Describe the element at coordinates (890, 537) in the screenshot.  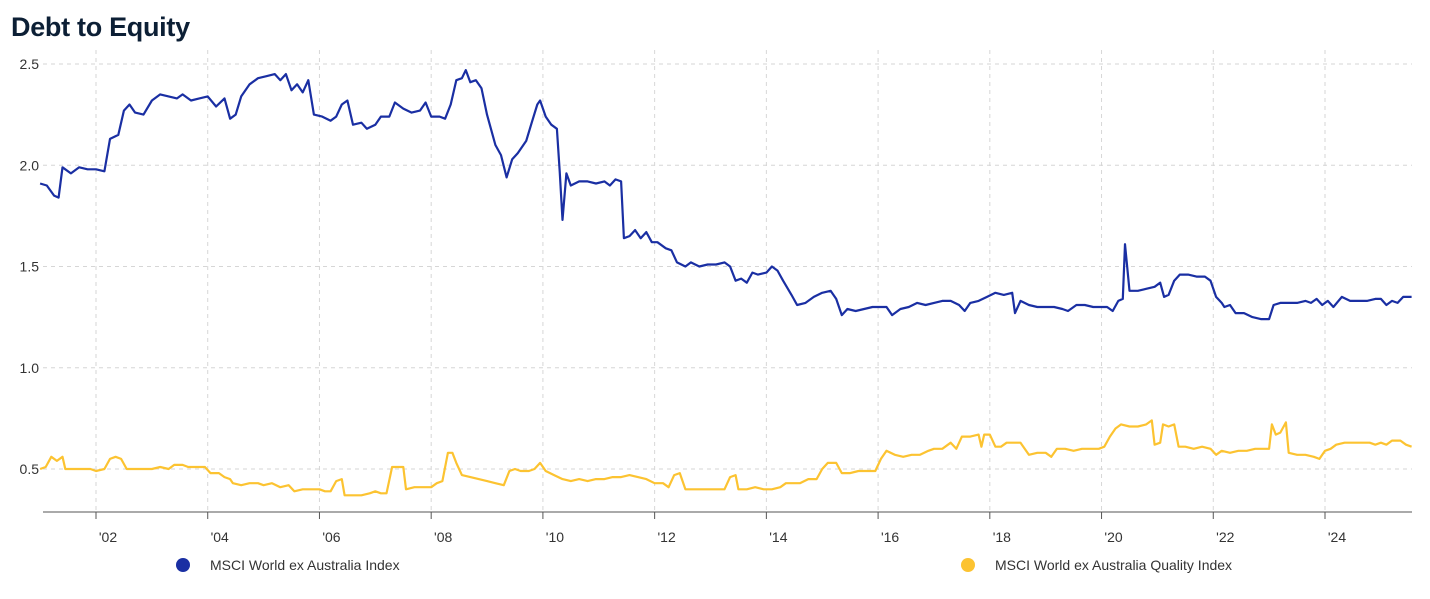
I see `x-tick-label: '16` at that location.